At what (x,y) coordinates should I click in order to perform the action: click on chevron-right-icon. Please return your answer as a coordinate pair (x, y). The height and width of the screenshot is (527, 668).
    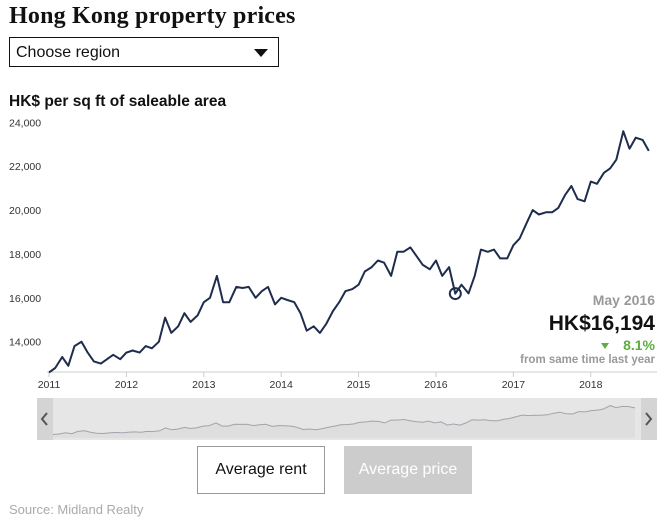
    Looking at the image, I should click on (649, 419).